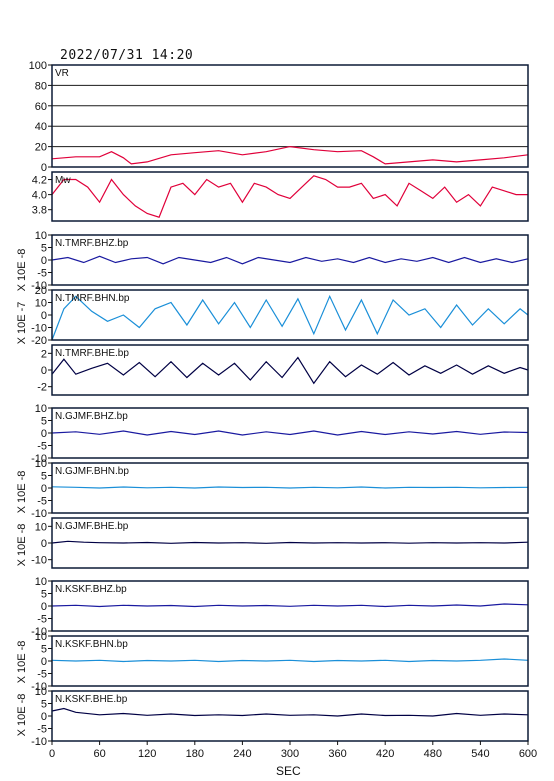  I want to click on y-tick-label: -2, so click(42, 388).